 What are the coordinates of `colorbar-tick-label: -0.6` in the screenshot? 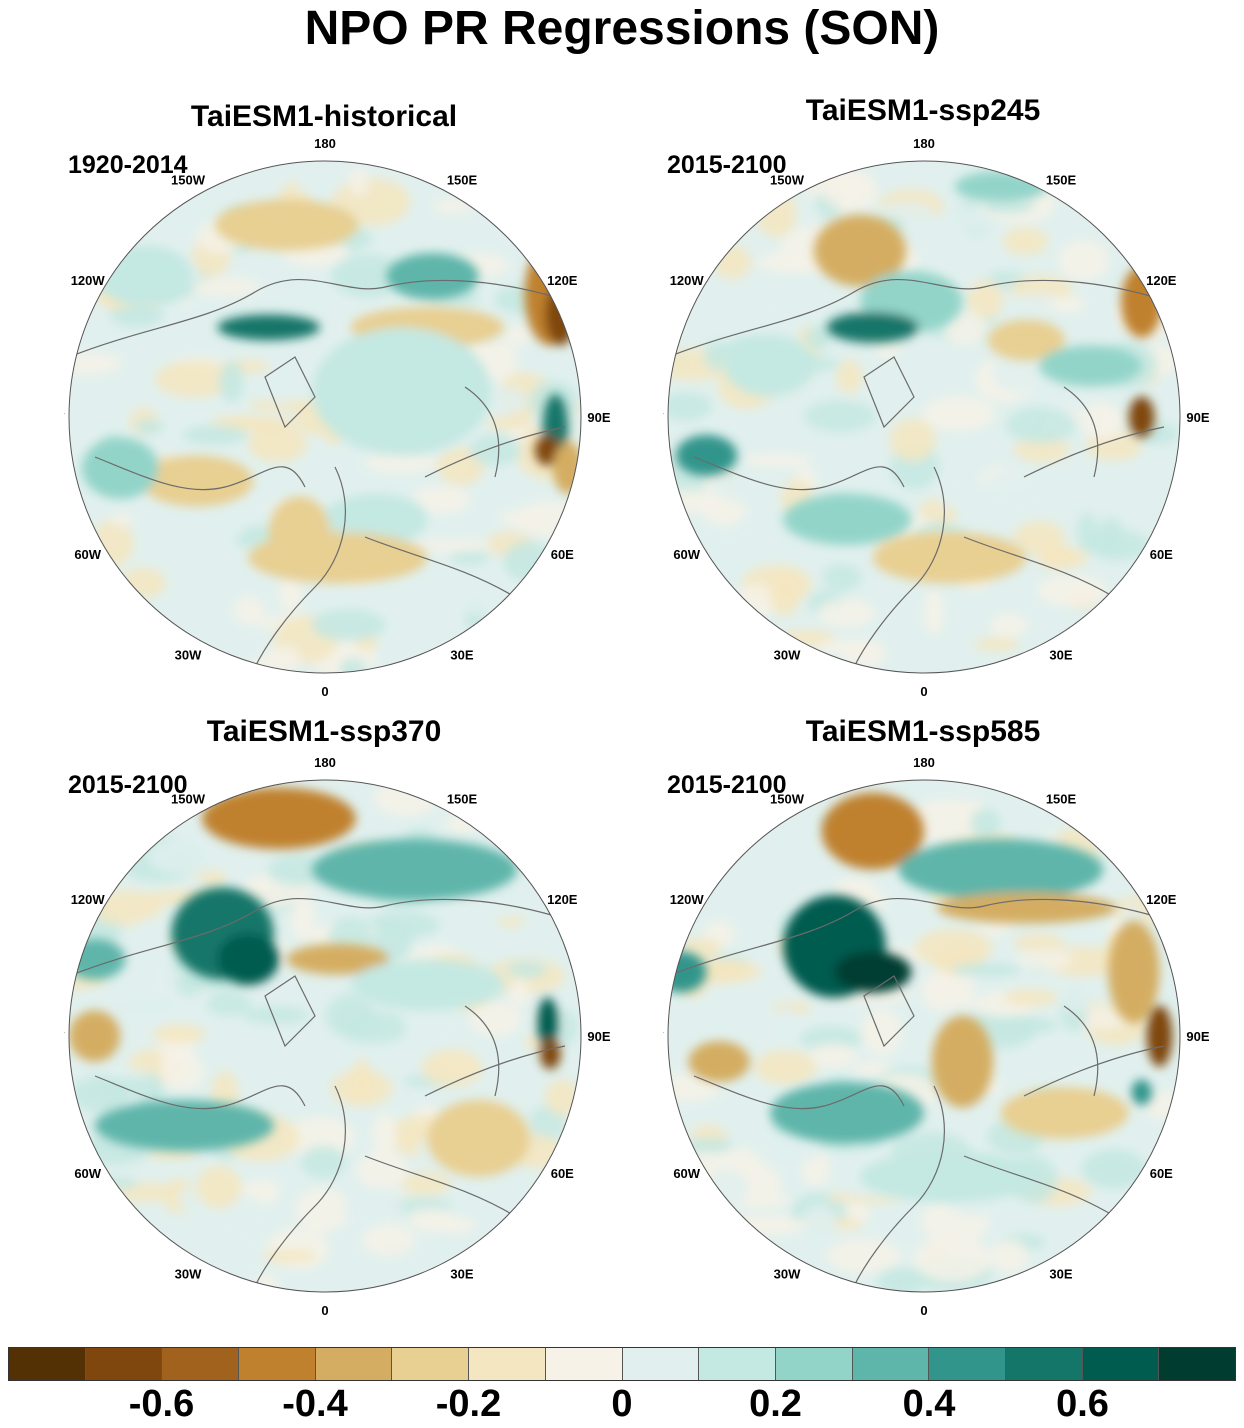 It's located at (161, 1404).